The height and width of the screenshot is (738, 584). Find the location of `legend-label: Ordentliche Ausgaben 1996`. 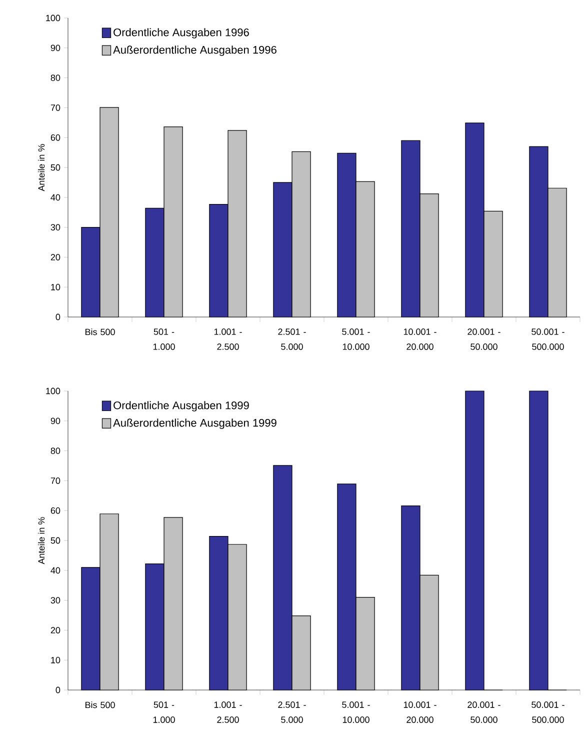

legend-label: Ordentliche Ausgaben 1996 is located at coordinates (181, 33).